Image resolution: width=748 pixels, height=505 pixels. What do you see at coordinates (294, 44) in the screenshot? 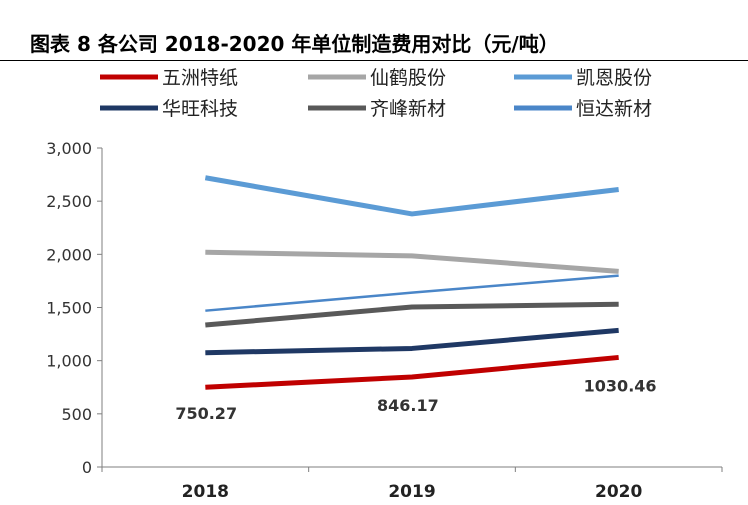
I see `chart-title: 图表 8 各公司 2018-2020 年单位制造费用对比（元/吨）` at bounding box center [294, 44].